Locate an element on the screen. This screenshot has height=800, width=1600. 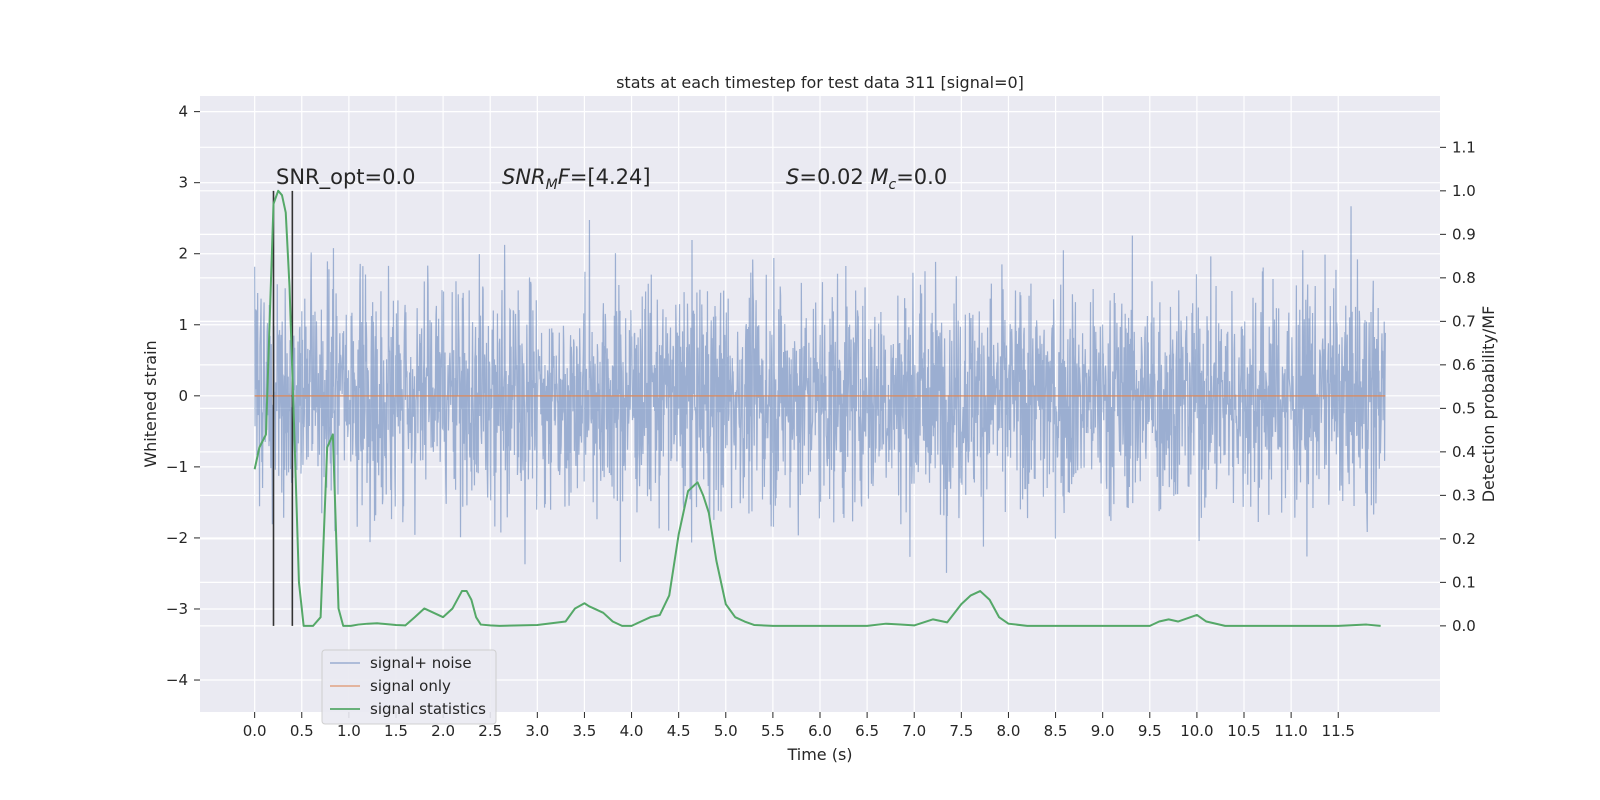
y-right-tick-label-0: 0.0 is located at coordinates (1464, 626).